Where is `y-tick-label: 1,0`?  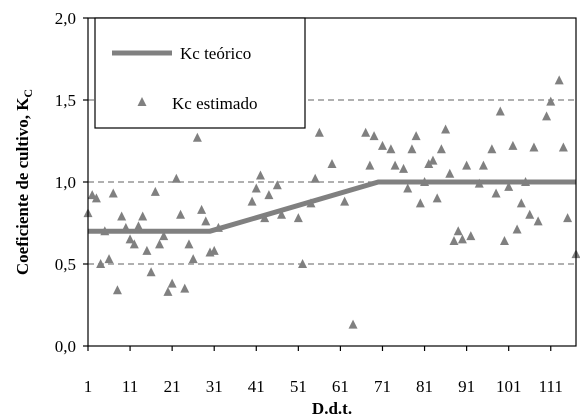 y-tick-label: 1,0 is located at coordinates (65, 182).